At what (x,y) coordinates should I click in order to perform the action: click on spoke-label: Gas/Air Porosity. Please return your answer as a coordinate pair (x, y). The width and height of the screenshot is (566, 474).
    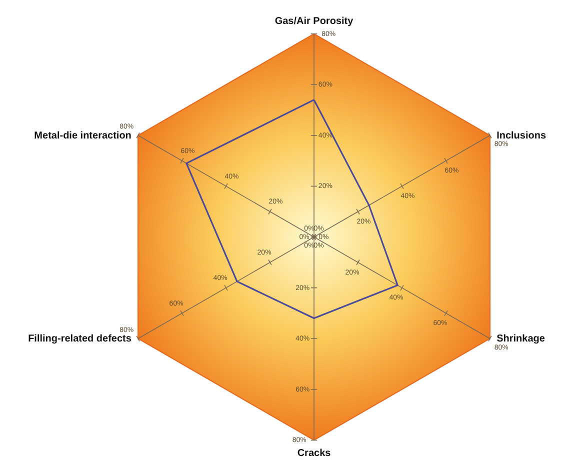
    Looking at the image, I should click on (314, 22).